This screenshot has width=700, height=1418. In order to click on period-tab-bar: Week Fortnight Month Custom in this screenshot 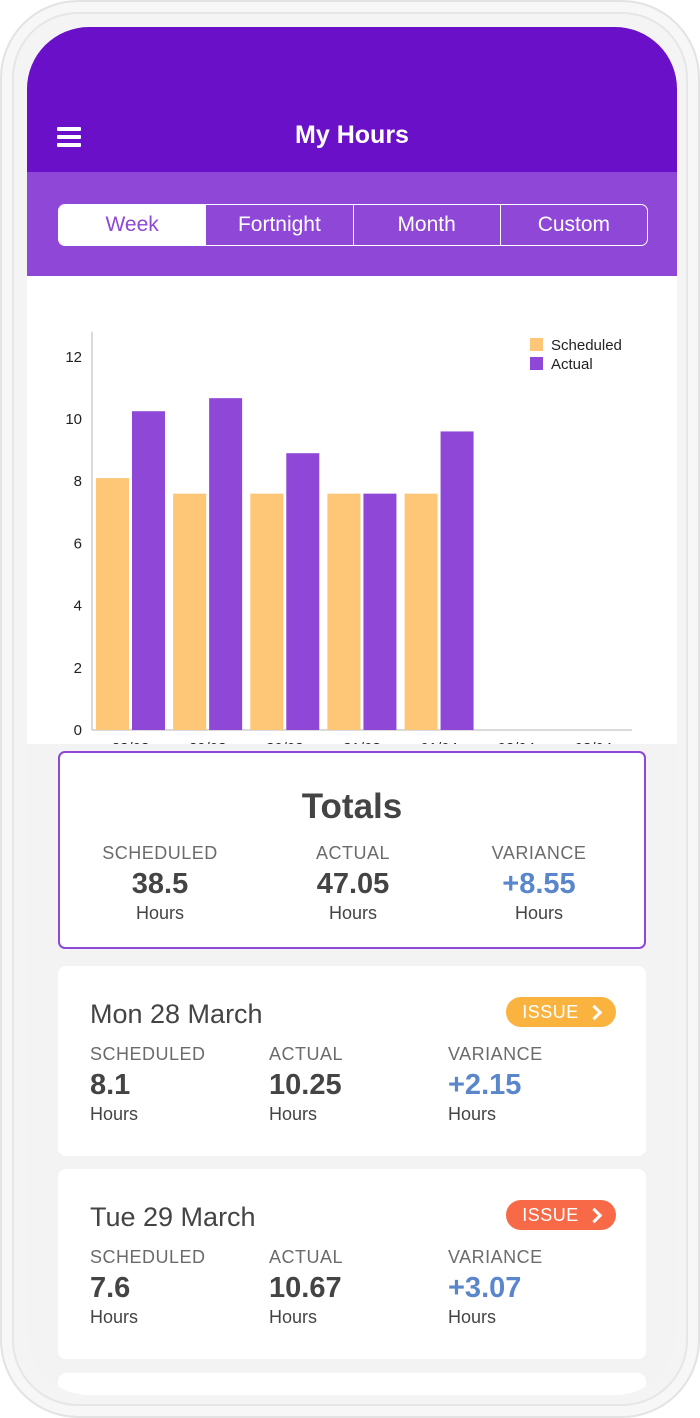, I will do `click(352, 224)`.